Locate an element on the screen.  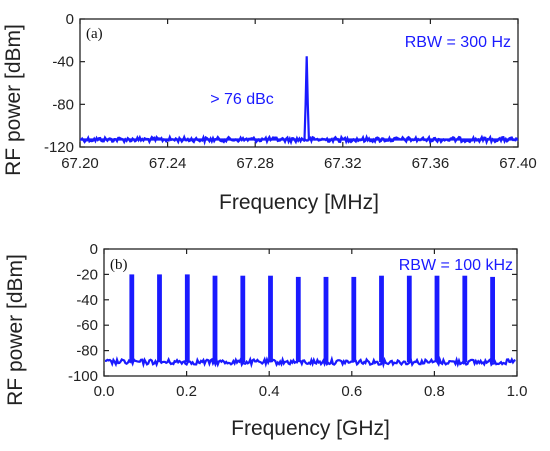
x-tick-label: 0.0 is located at coordinates (104, 391).